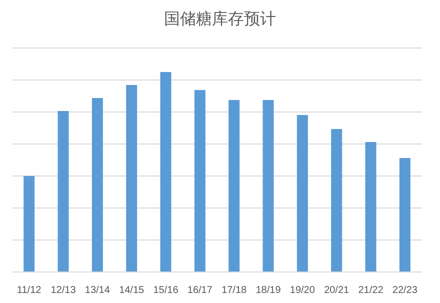  What do you see at coordinates (200, 290) in the screenshot?
I see `x-tick-label: 16/17` at bounding box center [200, 290].